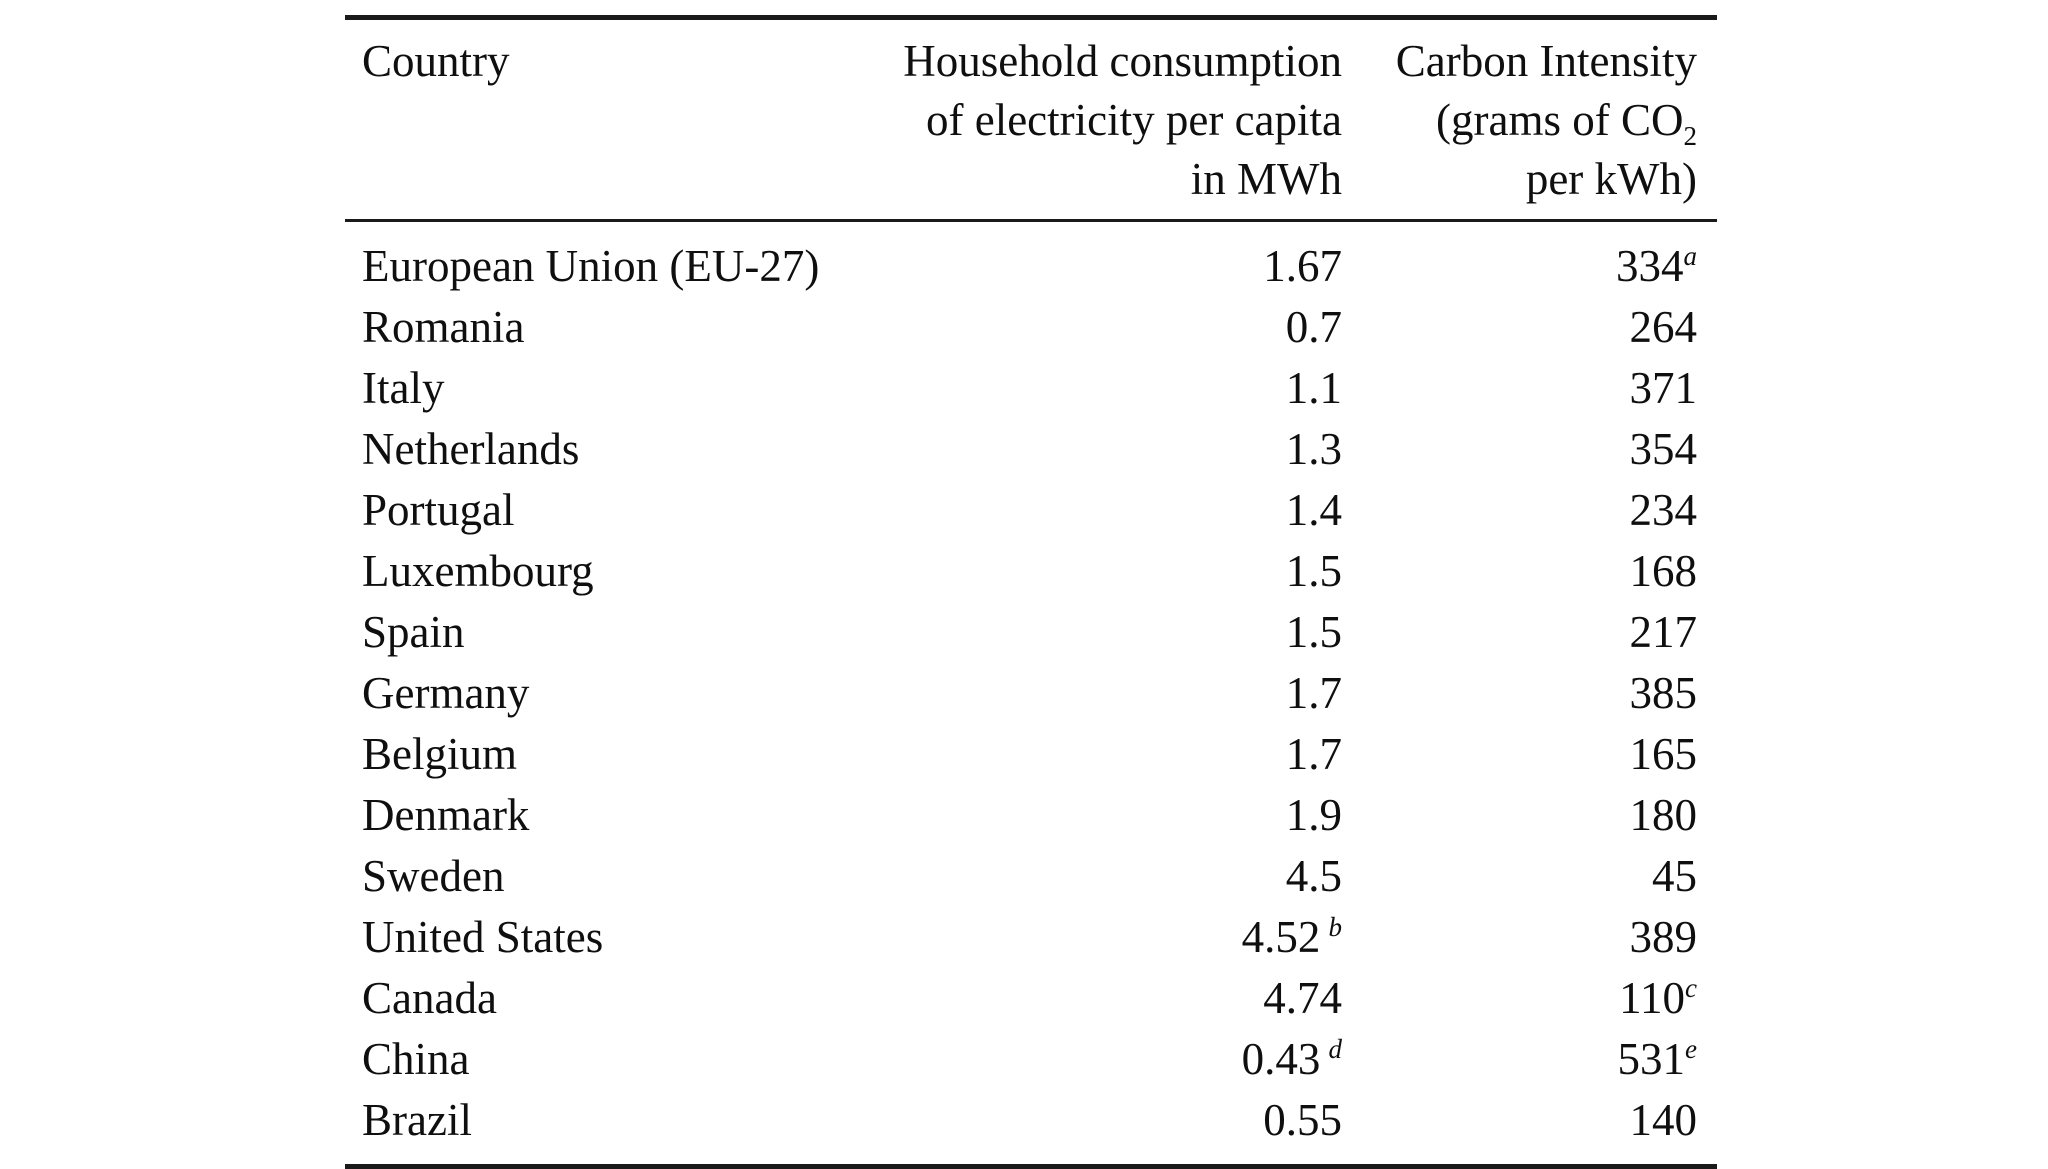 This screenshot has width=2048, height=1169. What do you see at coordinates (1674, 876) in the screenshot?
I see `intensity-value: 45` at bounding box center [1674, 876].